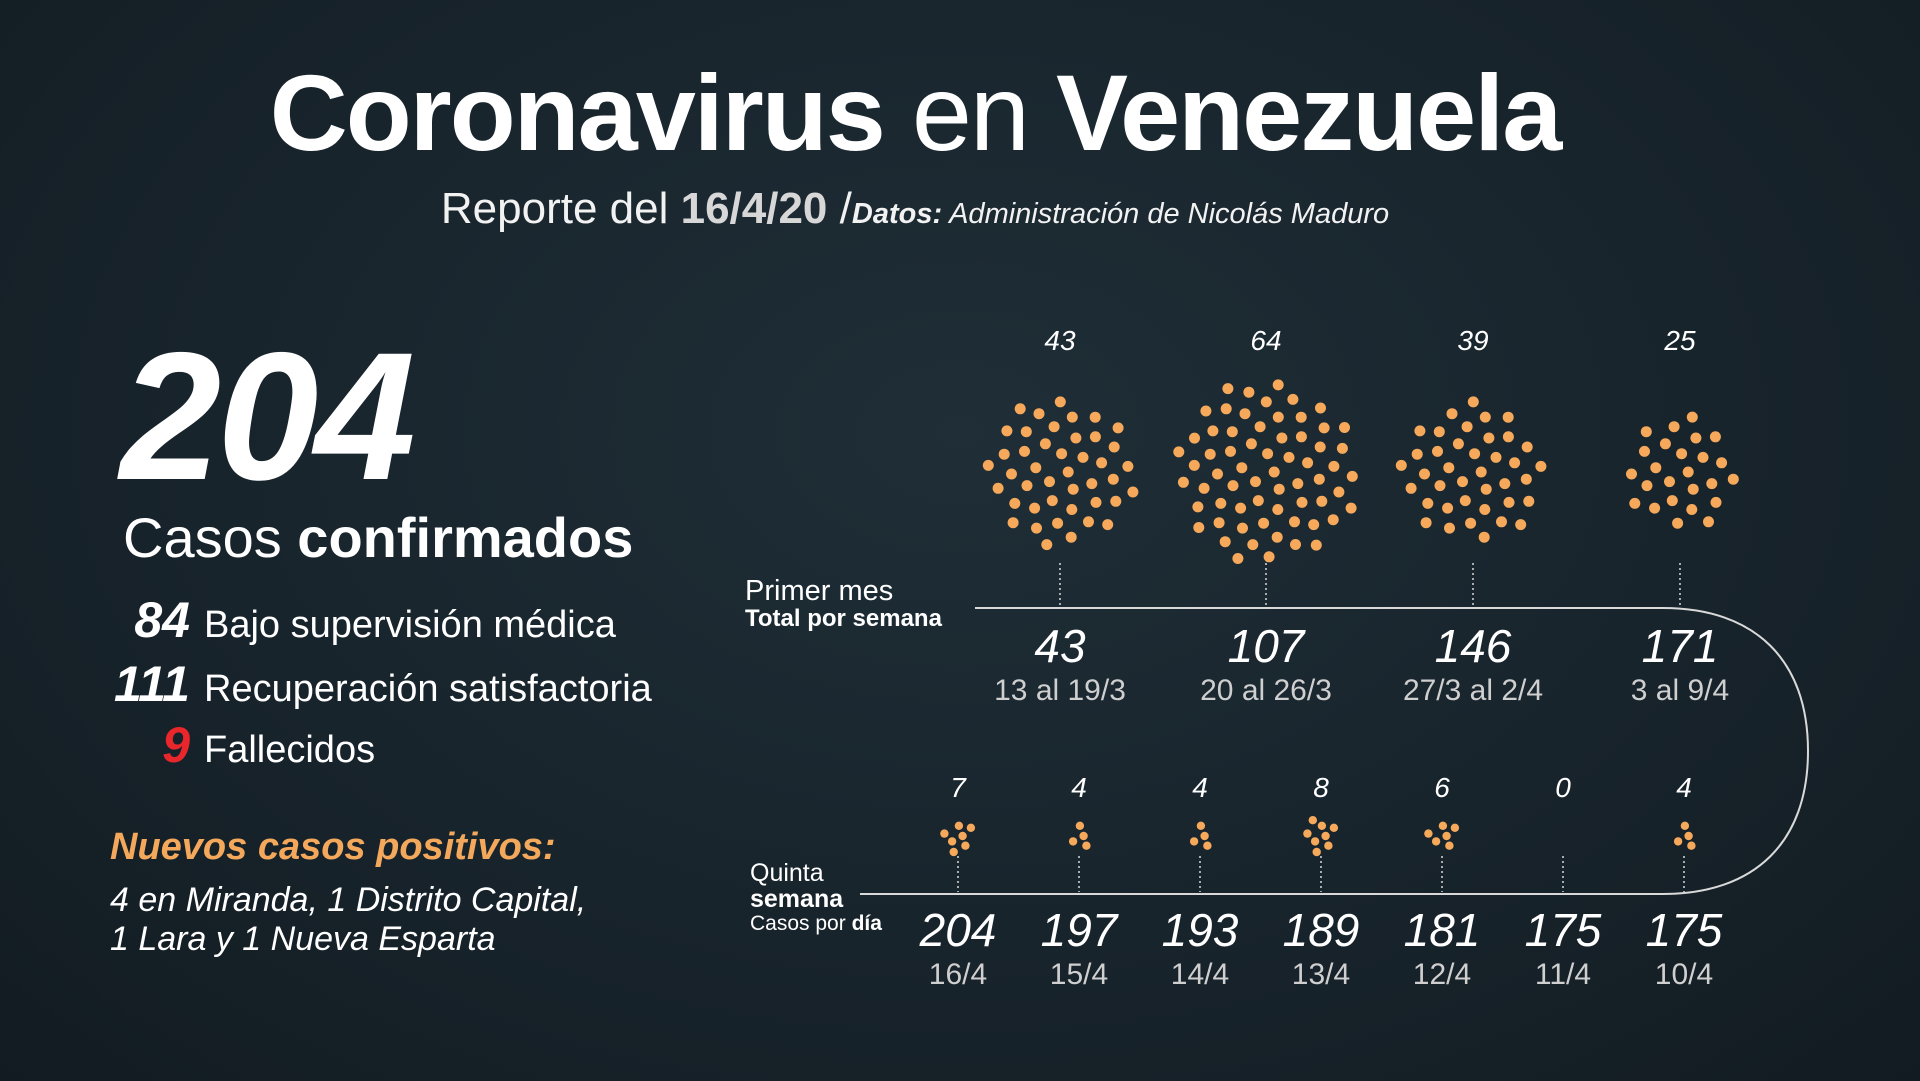 This screenshot has height=1081, width=1920. What do you see at coordinates (1060, 646) in the screenshot?
I see `cumulative-label: 43` at bounding box center [1060, 646].